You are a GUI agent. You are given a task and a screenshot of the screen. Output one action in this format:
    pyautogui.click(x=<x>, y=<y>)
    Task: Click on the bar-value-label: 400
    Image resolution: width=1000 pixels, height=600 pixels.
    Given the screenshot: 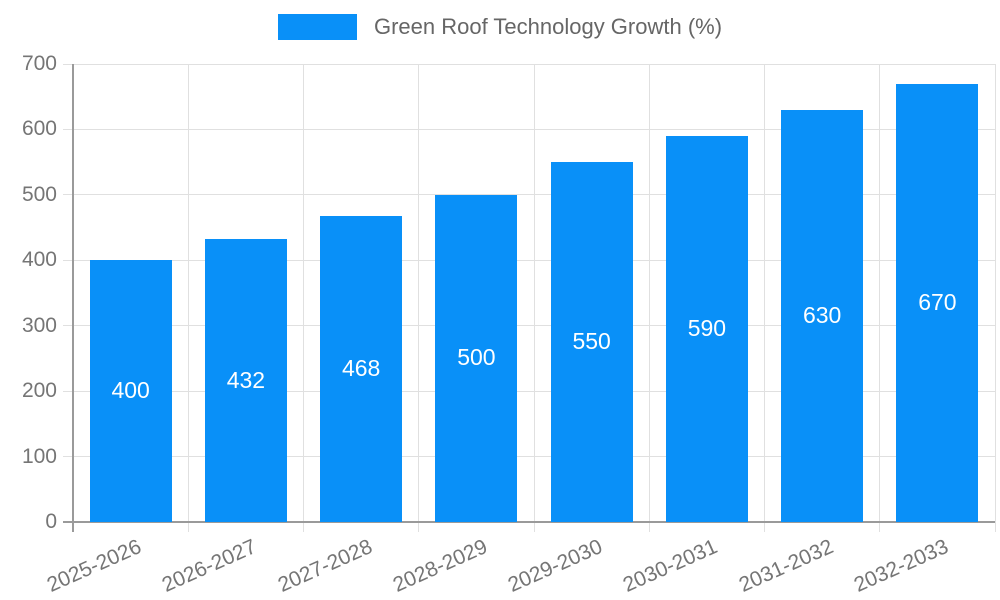 What is the action you would take?
    pyautogui.click(x=130, y=390)
    